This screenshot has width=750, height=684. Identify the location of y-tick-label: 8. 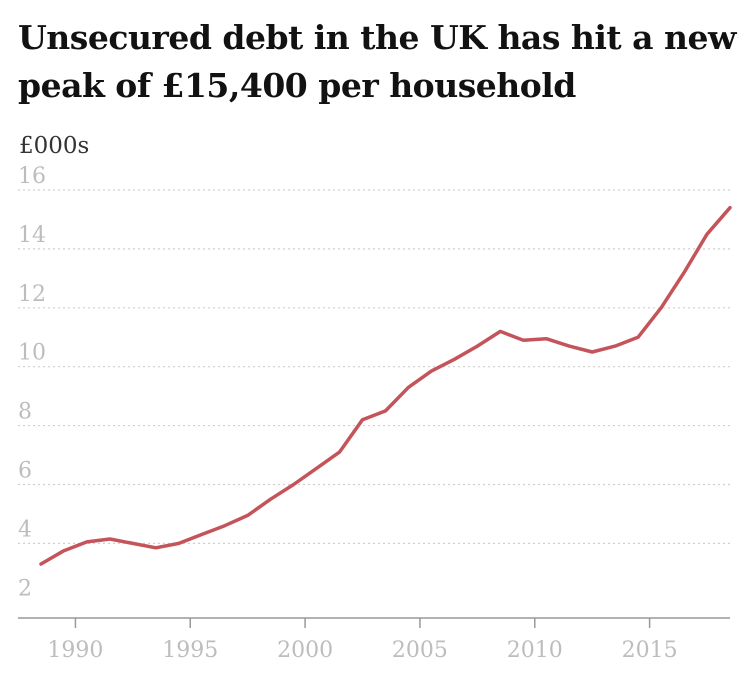
(25, 412).